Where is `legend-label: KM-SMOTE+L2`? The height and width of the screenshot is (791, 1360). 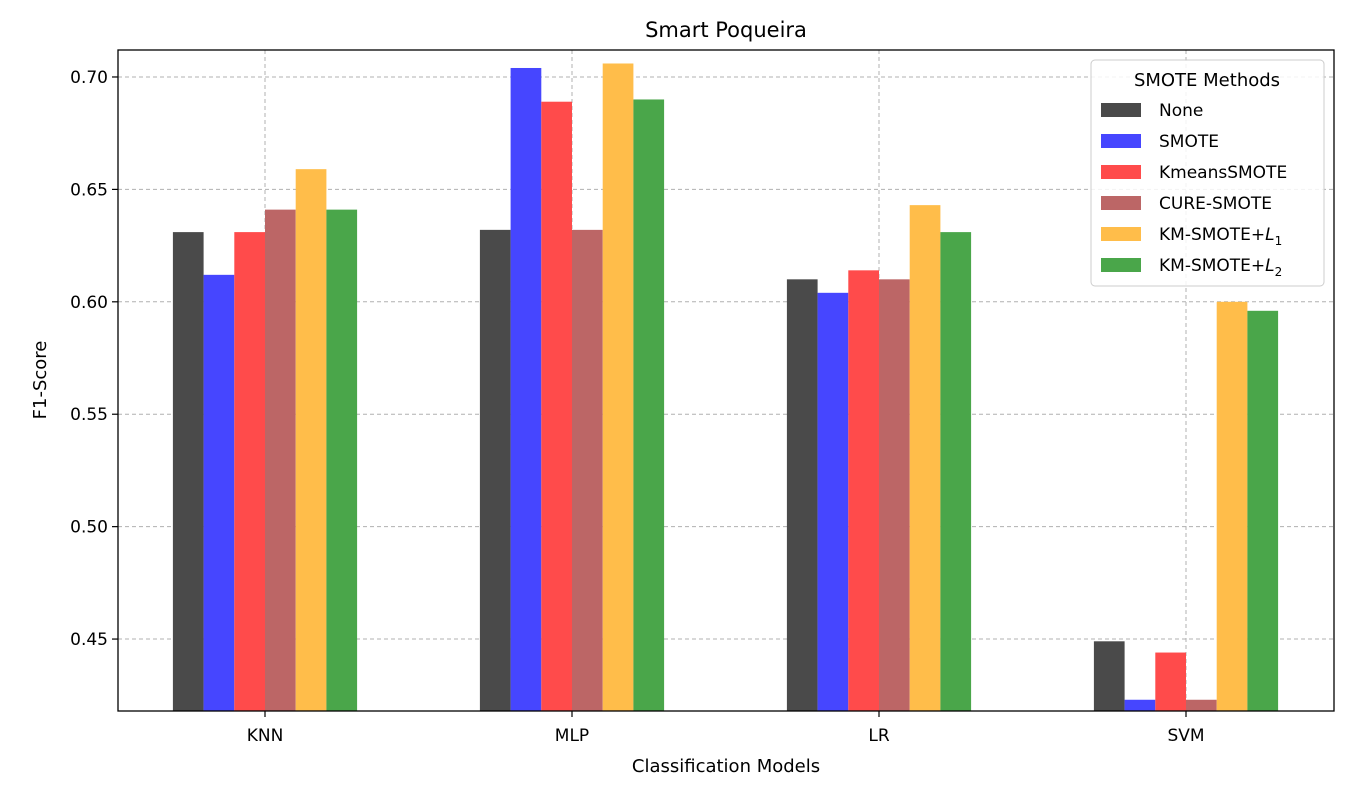
legend-label: KM-SMOTE+L2 is located at coordinates (1220, 267).